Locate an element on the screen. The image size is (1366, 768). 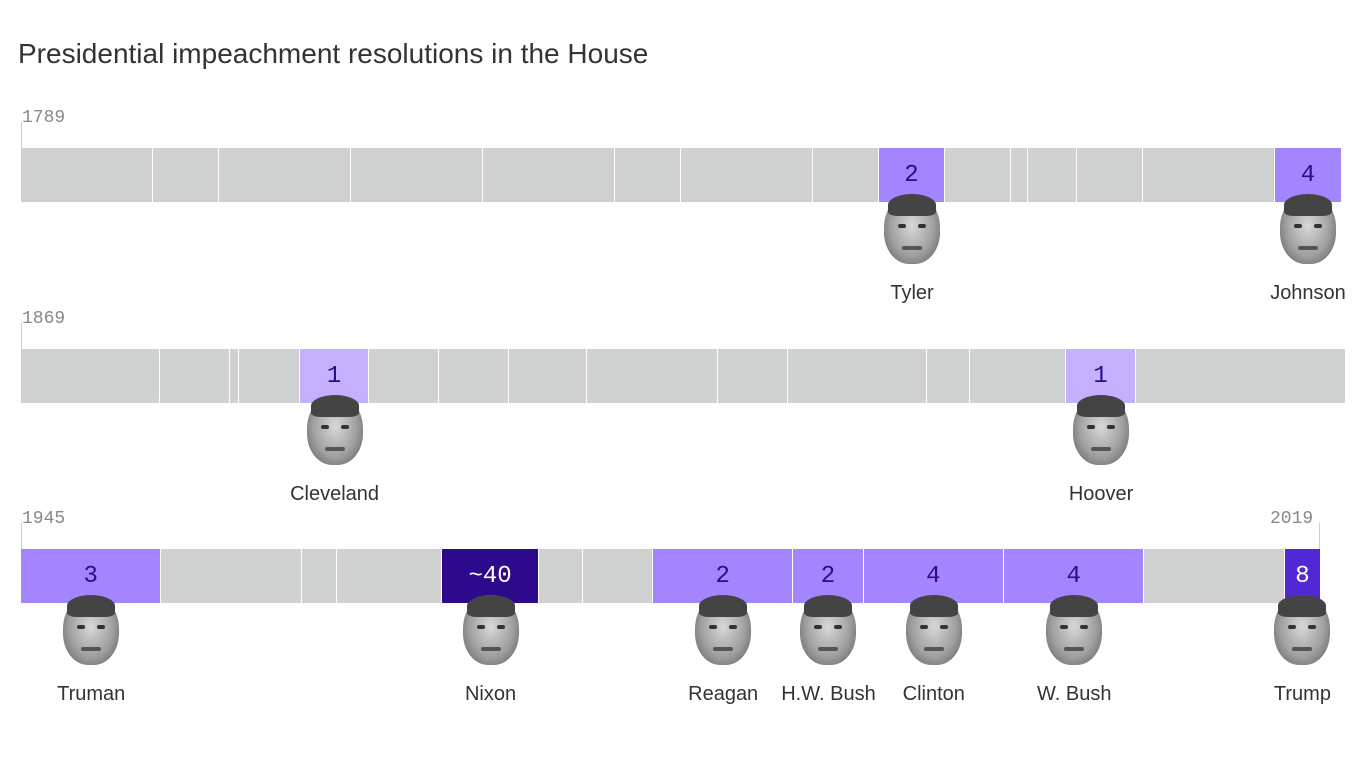
term-segment-h-w-bush: 2 is located at coordinates (828, 576).